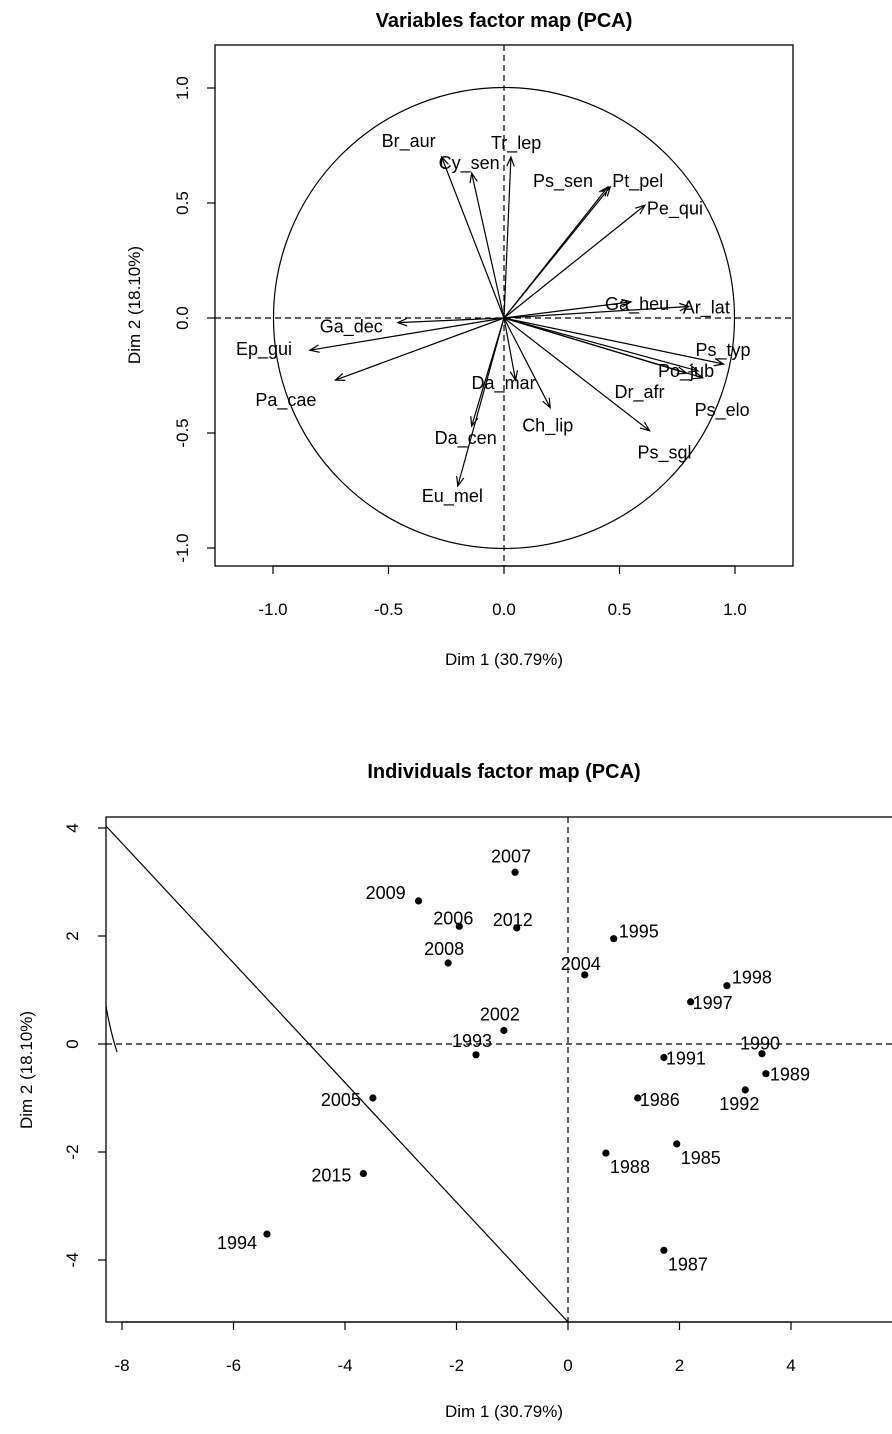  Describe the element at coordinates (722, 350) in the screenshot. I see `vector-label-Ps_typ: Ps_typ` at that location.